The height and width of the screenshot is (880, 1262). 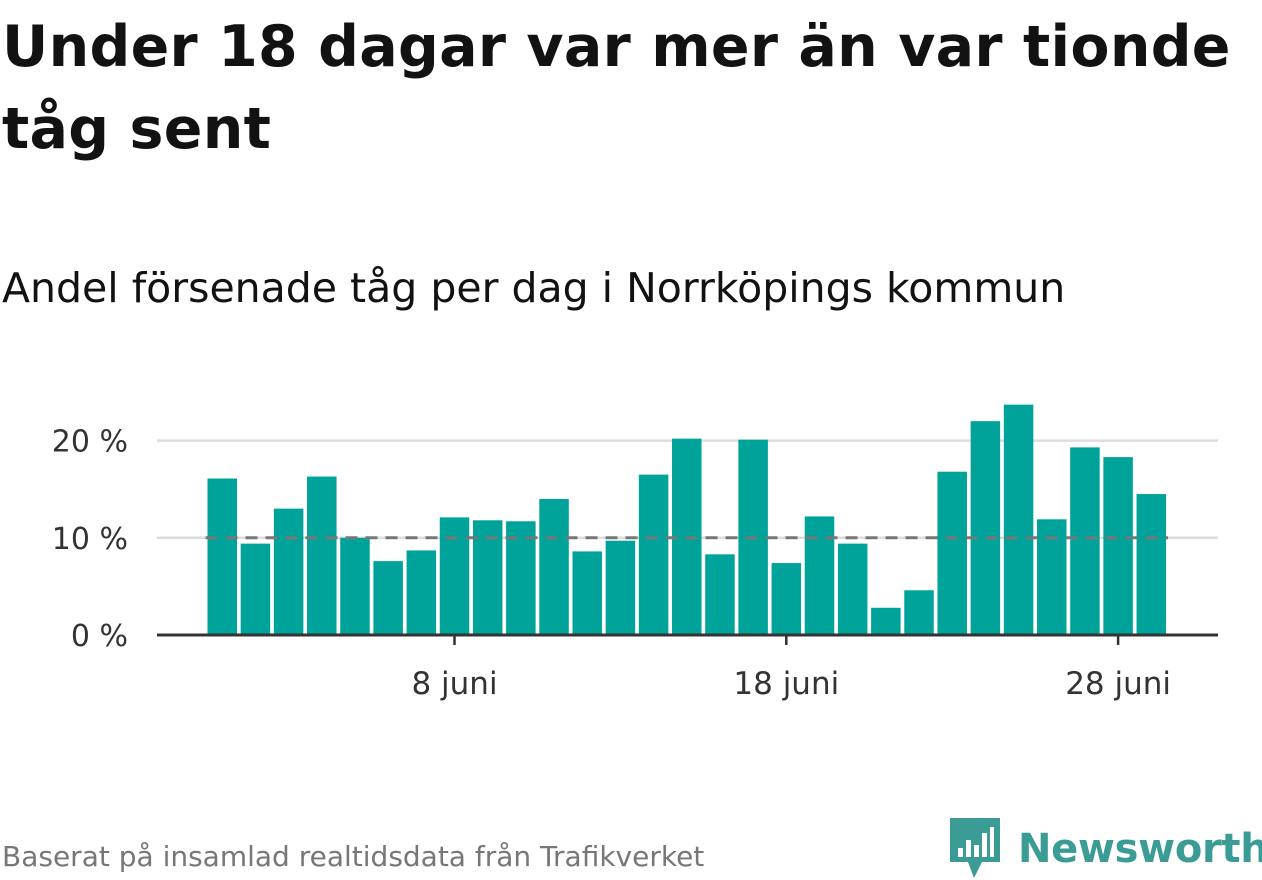 What do you see at coordinates (90, 442) in the screenshot?
I see `y-tick-label: 20 %` at bounding box center [90, 442].